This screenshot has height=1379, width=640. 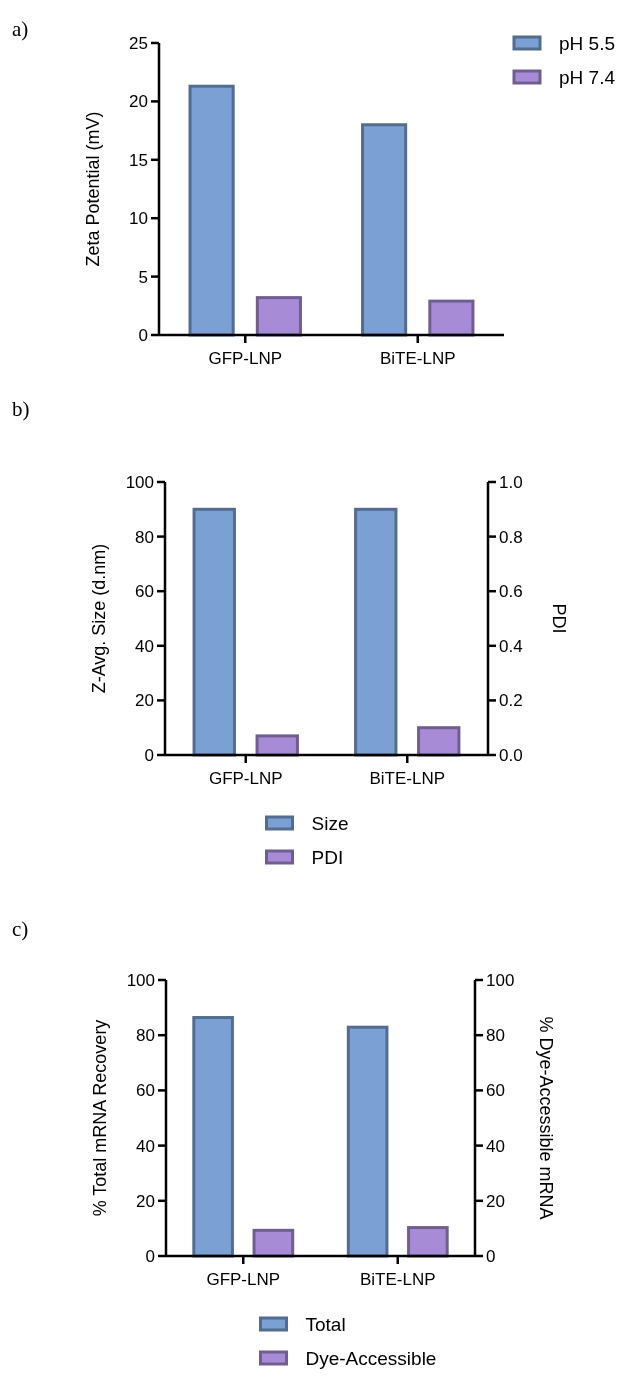 What do you see at coordinates (495, 1146) in the screenshot?
I see `y2-tick-label: 40` at bounding box center [495, 1146].